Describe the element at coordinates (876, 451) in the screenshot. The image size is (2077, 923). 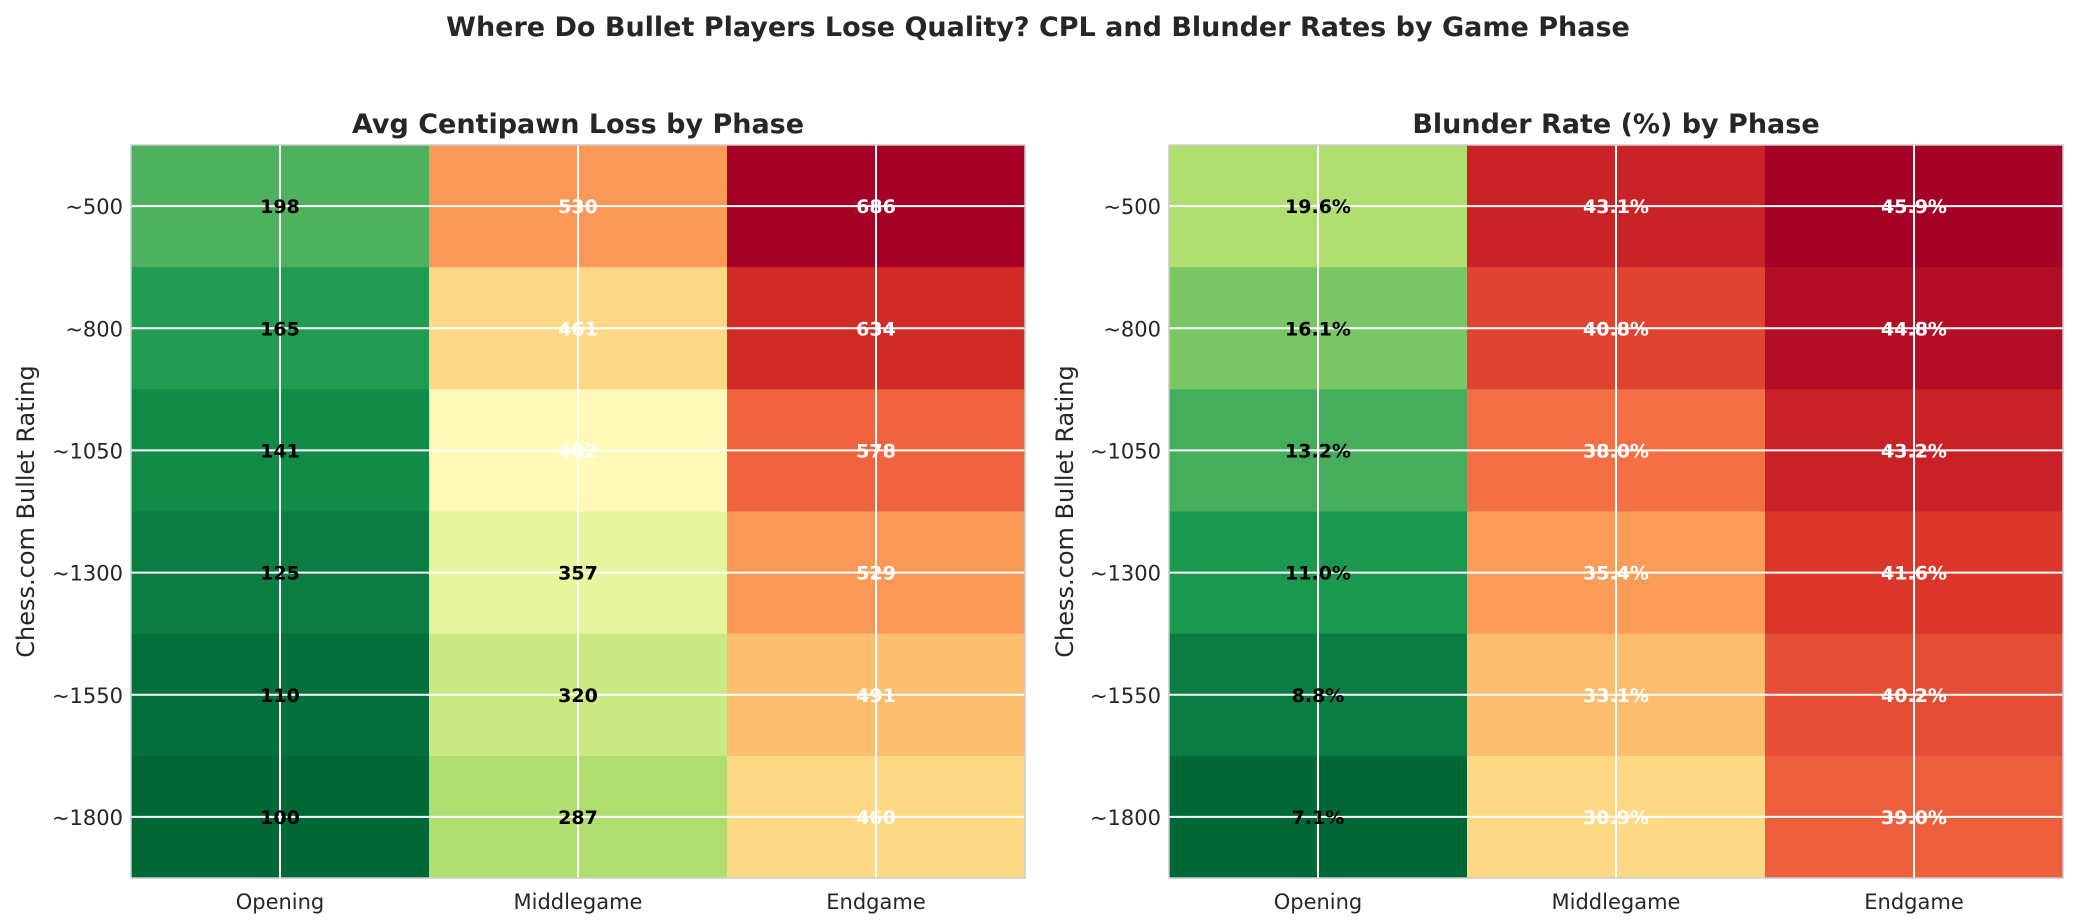
I see `cell-value-label: 578` at that location.